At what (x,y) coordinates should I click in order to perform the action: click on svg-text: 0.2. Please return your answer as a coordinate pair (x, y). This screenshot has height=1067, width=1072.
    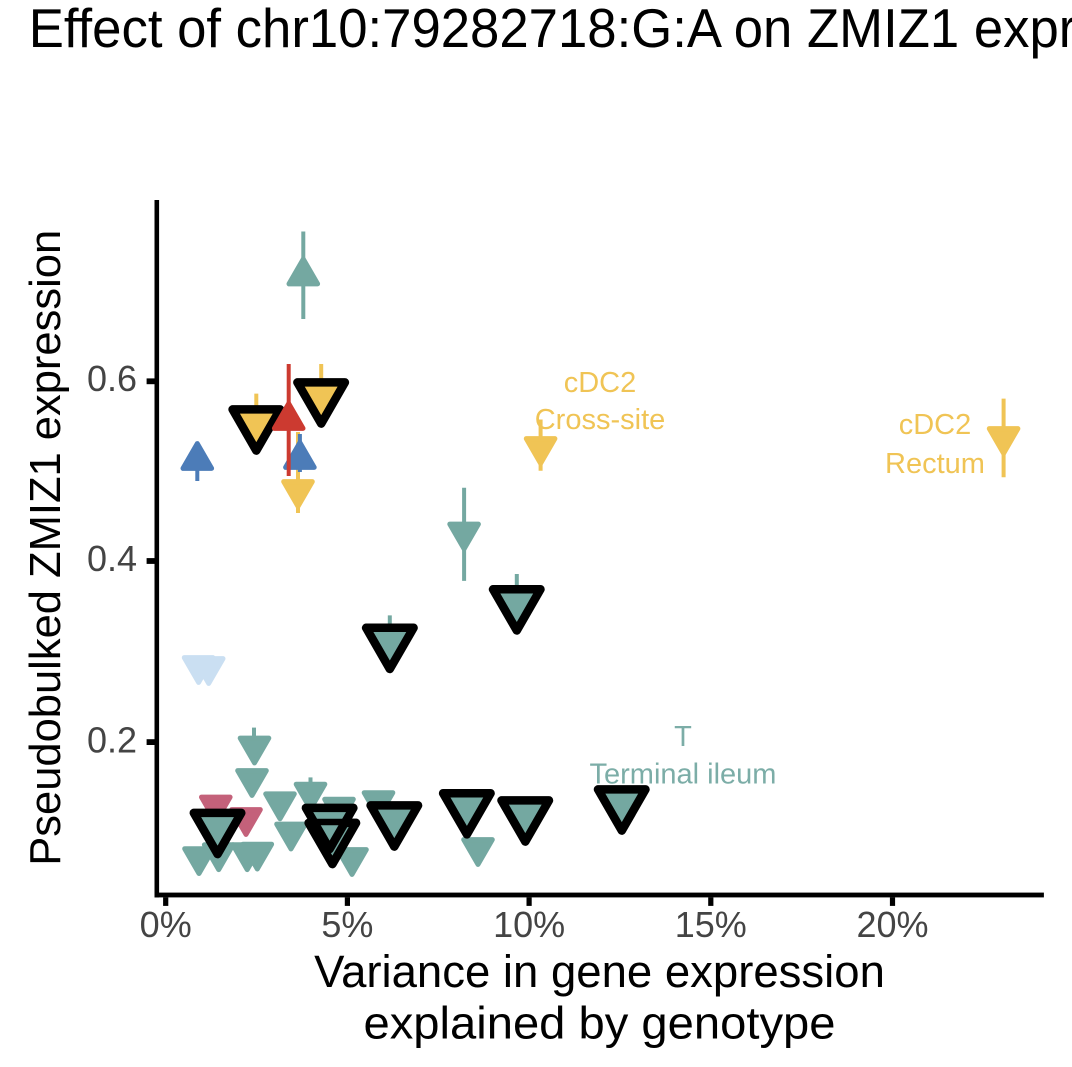
    Looking at the image, I should click on (112, 739).